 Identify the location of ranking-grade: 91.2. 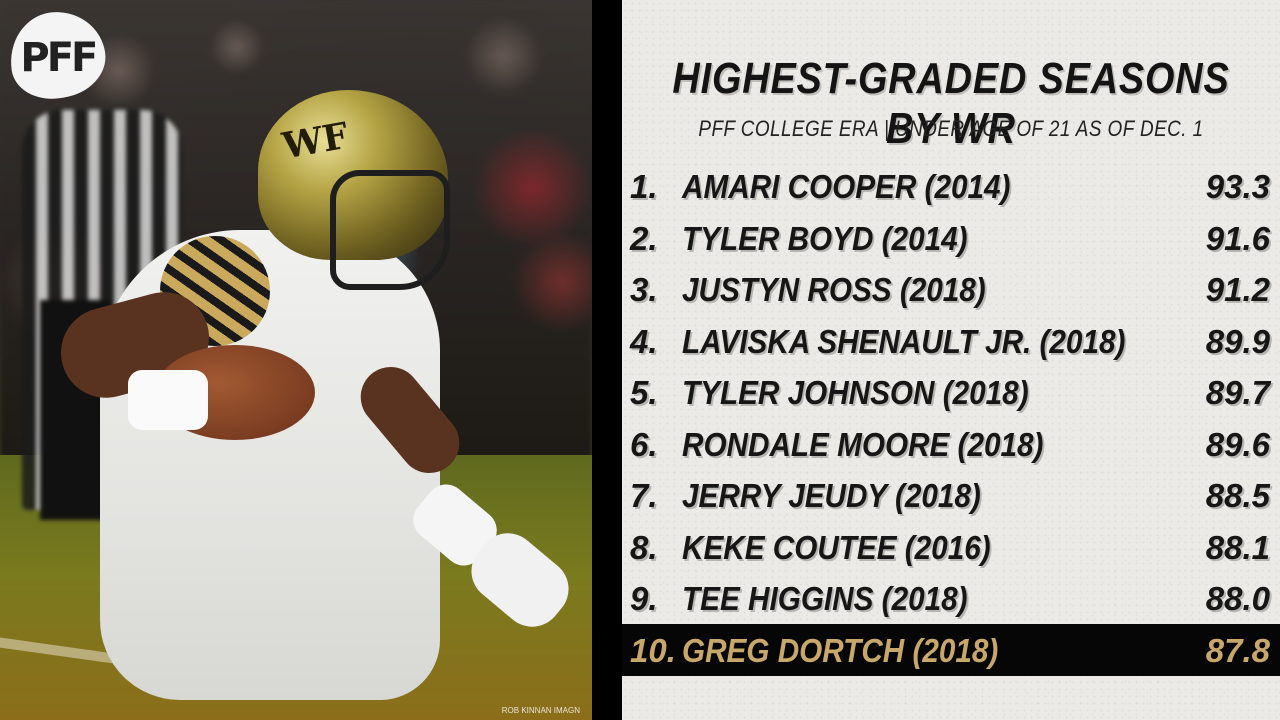
(1237, 289).